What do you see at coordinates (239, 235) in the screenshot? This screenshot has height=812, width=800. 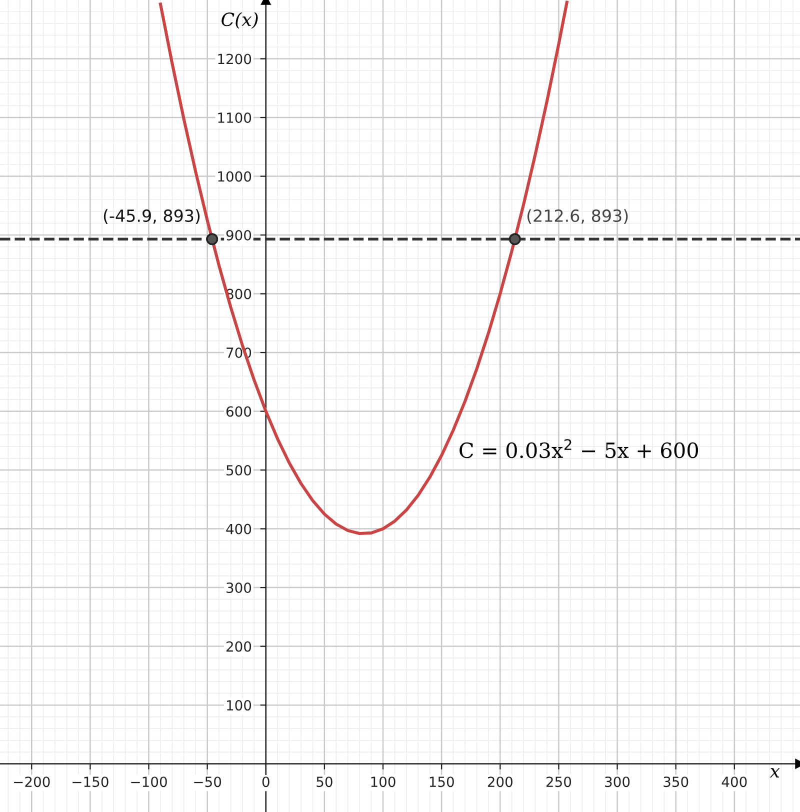 I see `y-tick-label: 900` at bounding box center [239, 235].